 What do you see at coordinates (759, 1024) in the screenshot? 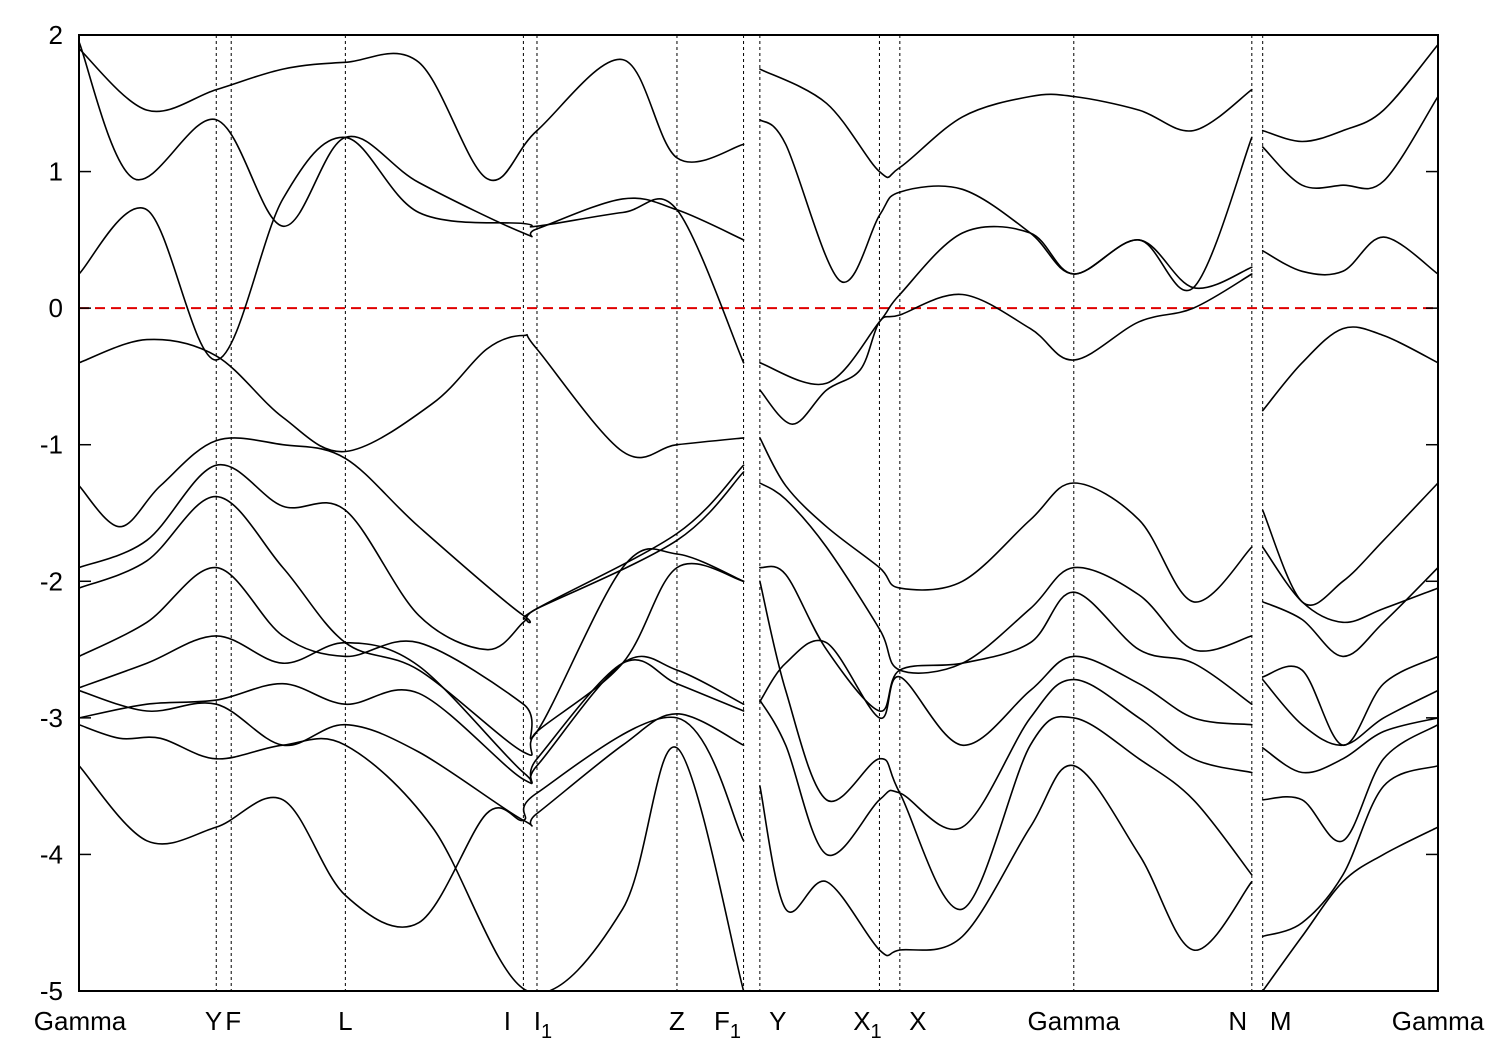
I see `x-axis-ticks: Gamma Y F L I I1 Z F1 Y X1 X Gamma N M Gamma` at bounding box center [759, 1024].